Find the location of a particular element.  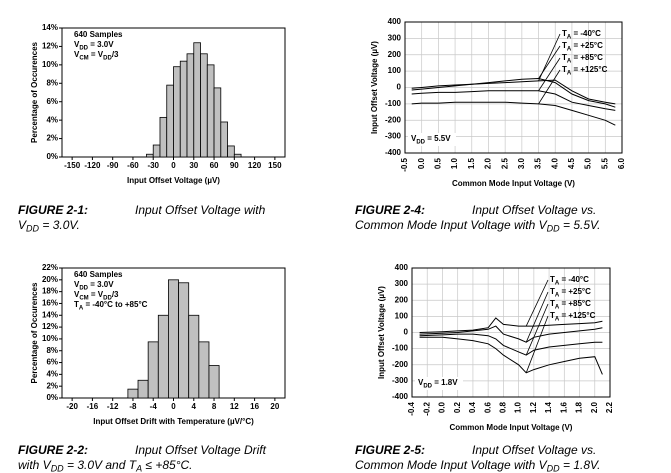

figure-label: FIGURE 2-1: is located at coordinates (53, 210).